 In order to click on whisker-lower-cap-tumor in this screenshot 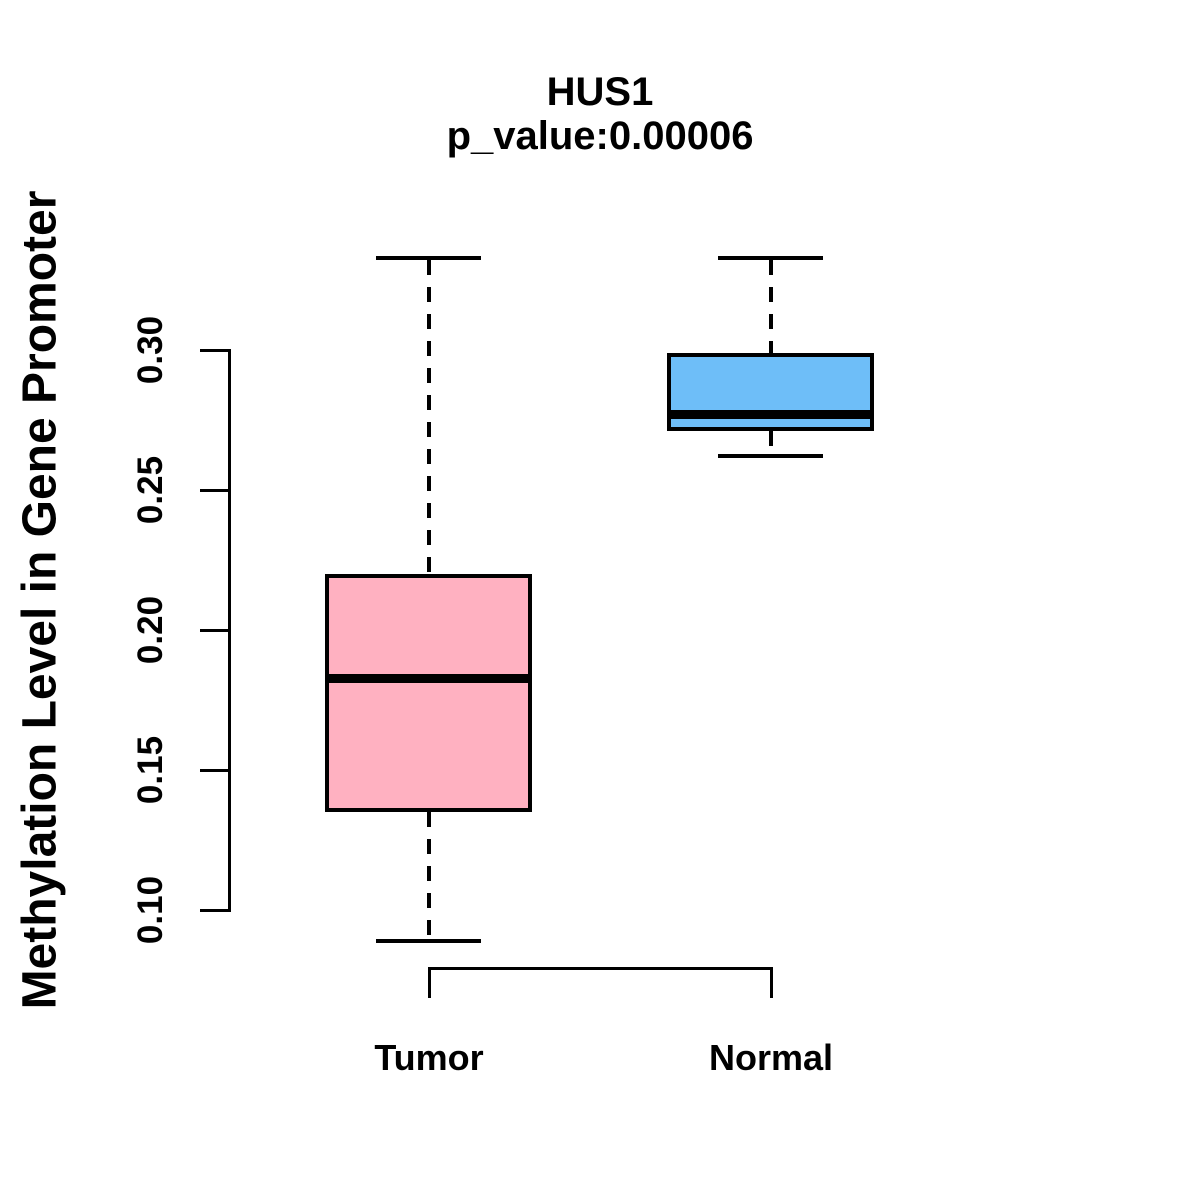, I will do `click(428, 941)`.